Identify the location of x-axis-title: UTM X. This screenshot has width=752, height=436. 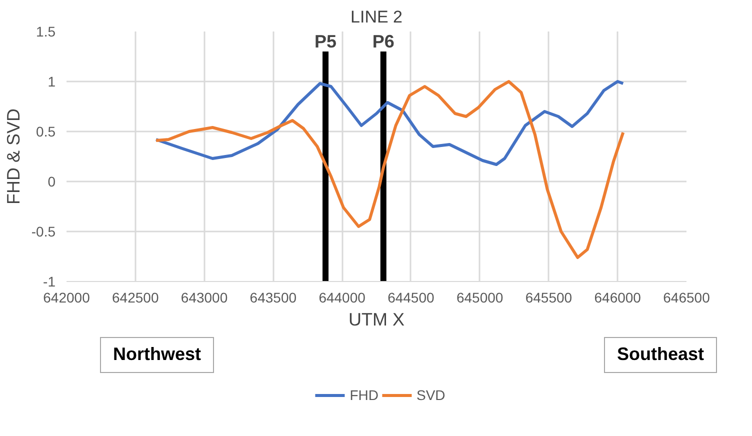
(376, 320).